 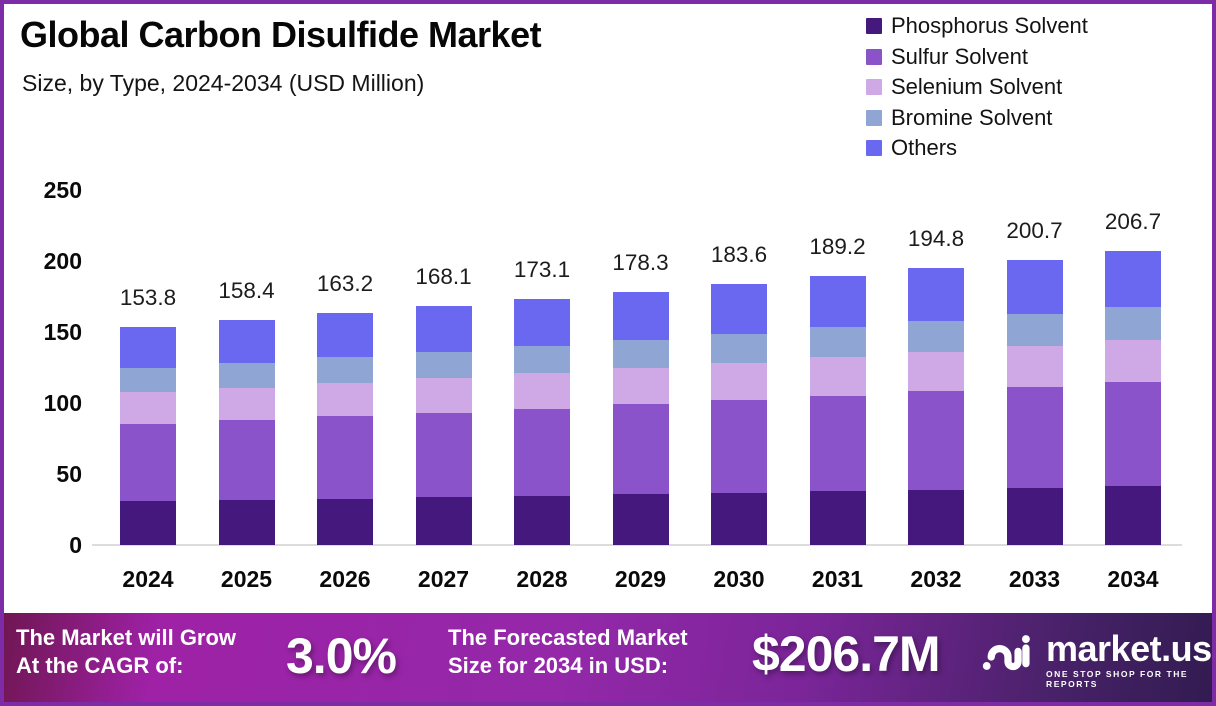 I want to click on page-subtitle: Size, by Type, 2024-2034 (USD Million), so click(x=223, y=83).